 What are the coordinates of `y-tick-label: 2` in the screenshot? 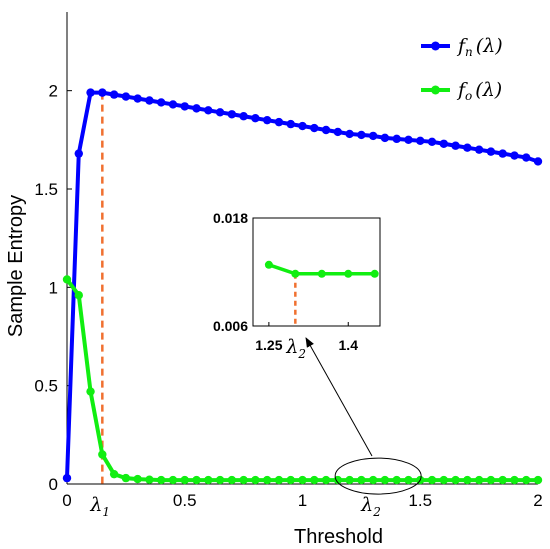 It's located at (53, 91).